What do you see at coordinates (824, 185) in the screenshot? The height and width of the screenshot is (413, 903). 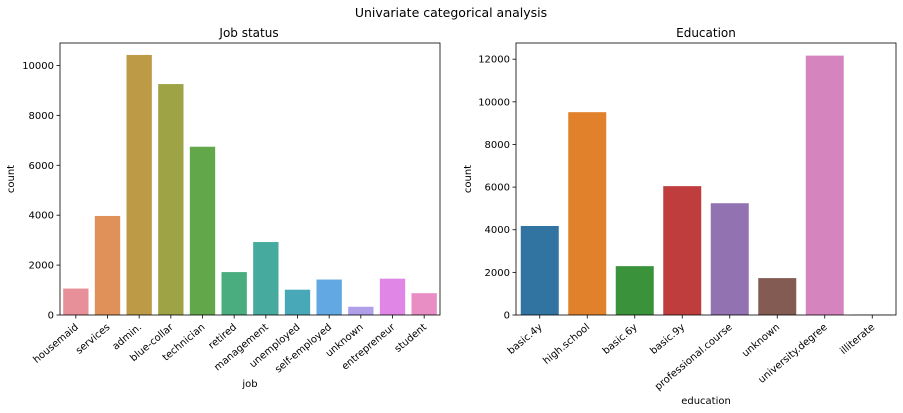 I see `education-bar-university-degree` at bounding box center [824, 185].